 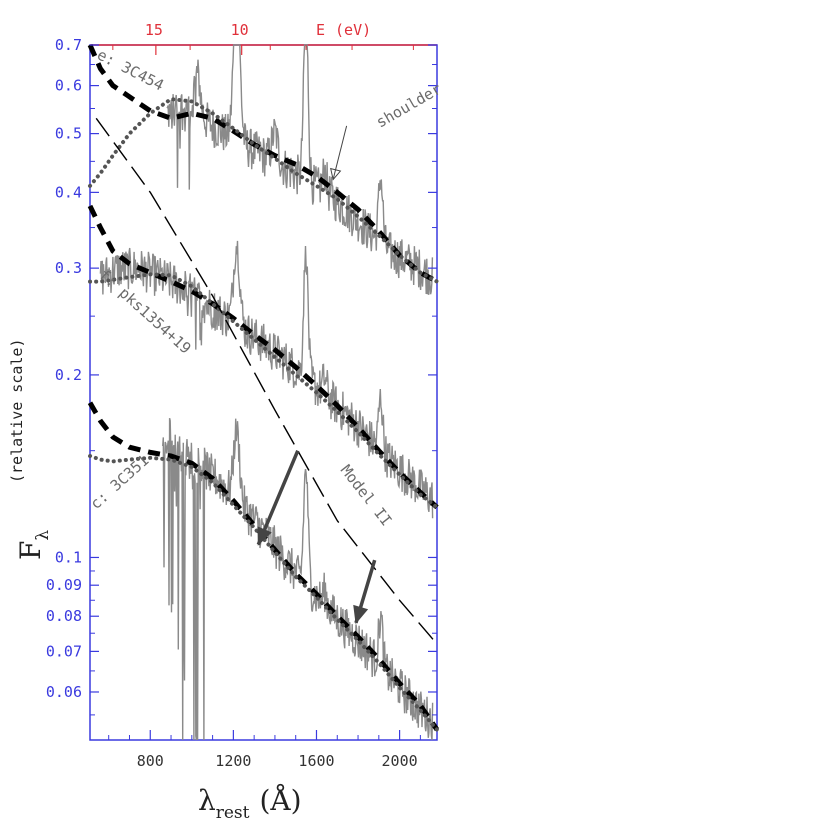 I want to click on y-tick-label: 0.3, so click(x=68, y=268).